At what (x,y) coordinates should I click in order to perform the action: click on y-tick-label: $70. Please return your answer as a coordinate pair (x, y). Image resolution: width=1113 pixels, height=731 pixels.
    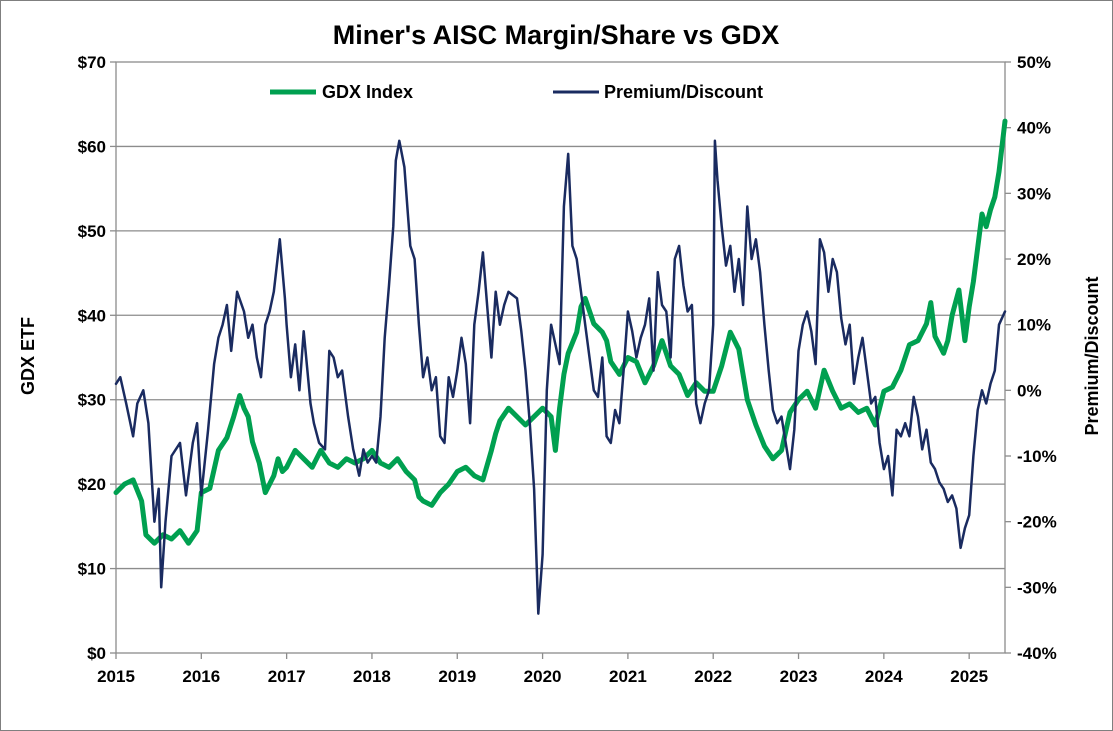
    Looking at the image, I should click on (92, 62).